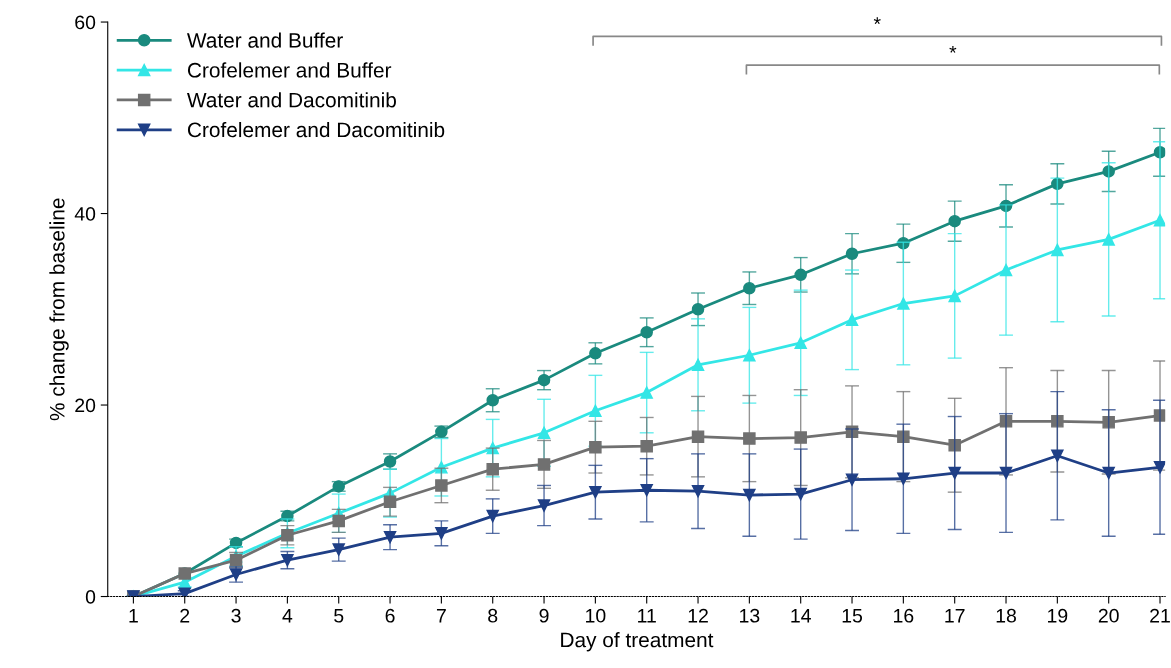  Describe the element at coordinates (287, 616) in the screenshot. I see `x-tick-label: 4` at that location.